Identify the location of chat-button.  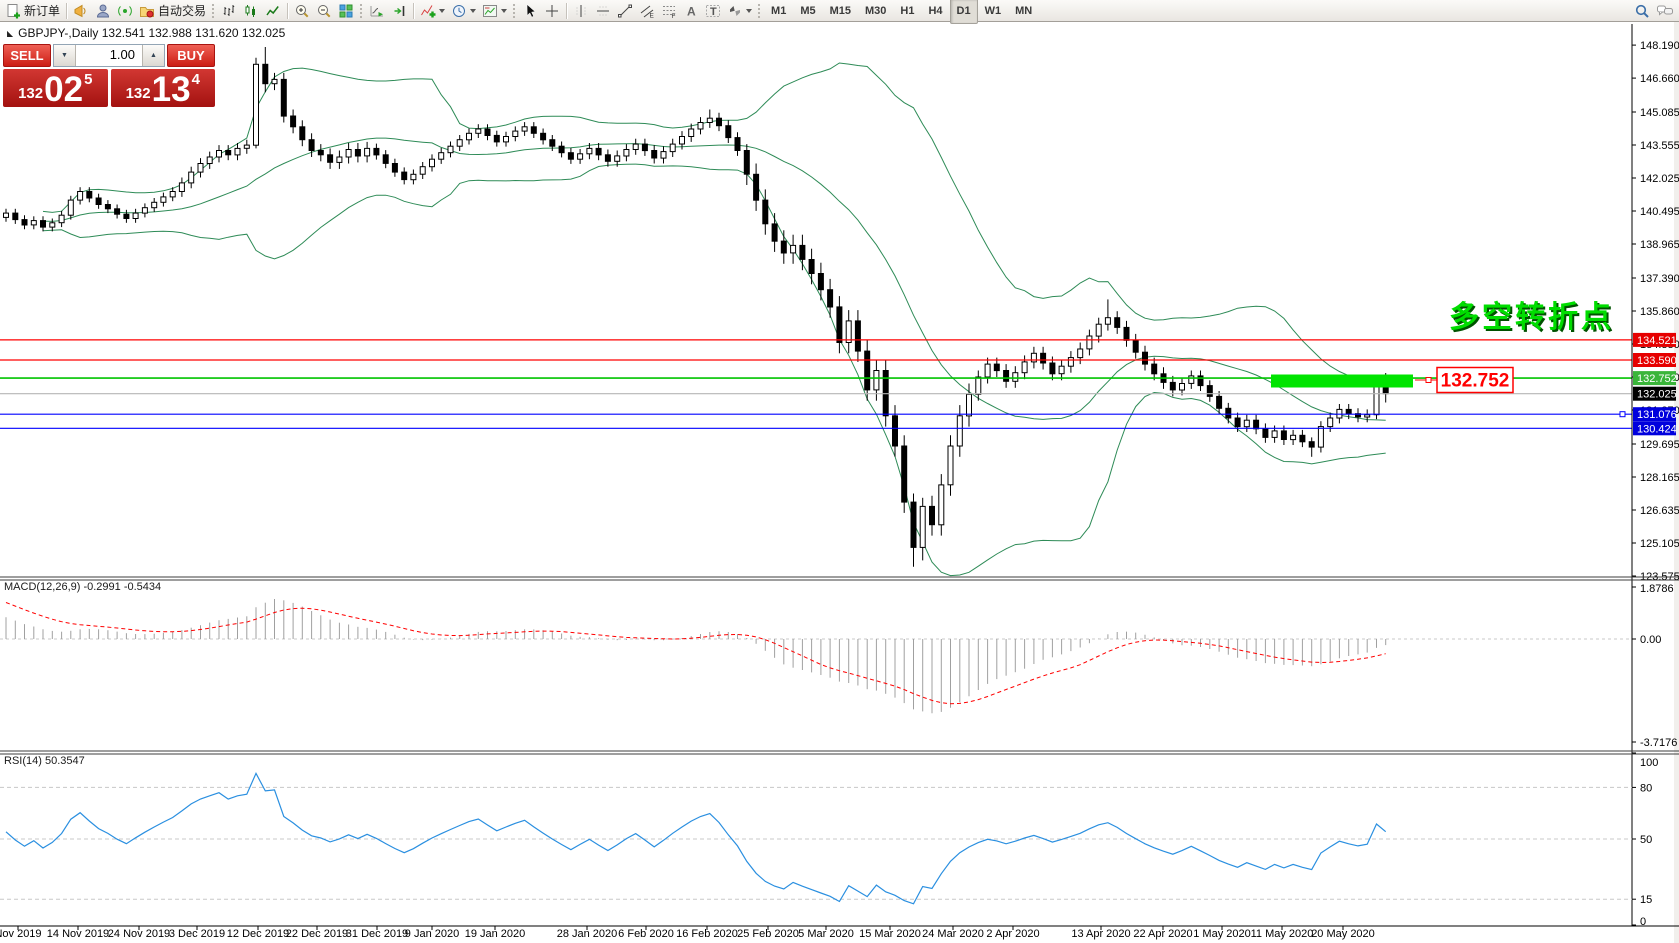
(1665, 11).